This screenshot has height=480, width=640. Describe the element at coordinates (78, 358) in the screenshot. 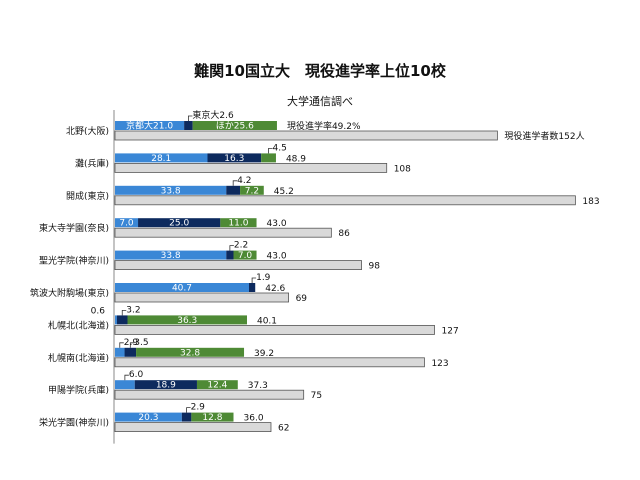

I see `category-label: 札幌南(北海道)` at that location.